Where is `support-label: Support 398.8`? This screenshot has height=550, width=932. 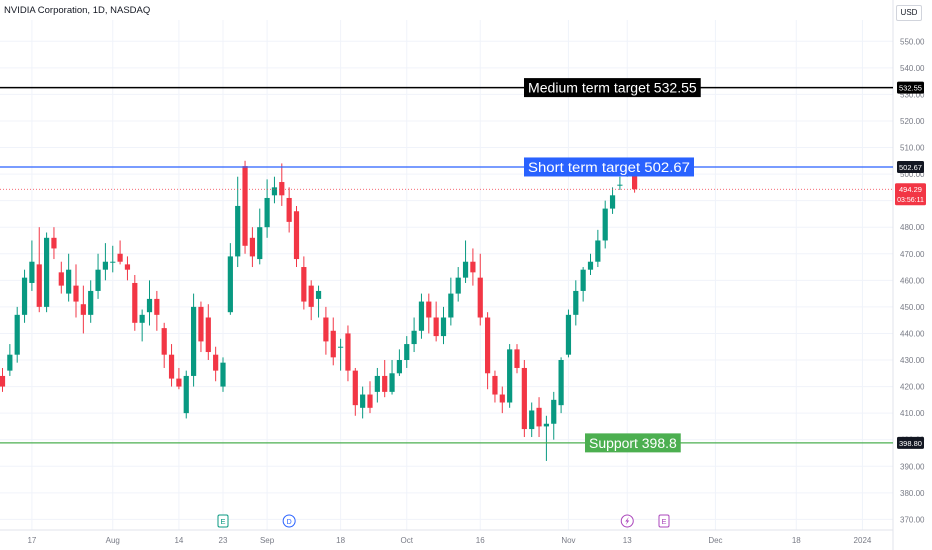
support-label: Support 398.8 is located at coordinates (633, 443).